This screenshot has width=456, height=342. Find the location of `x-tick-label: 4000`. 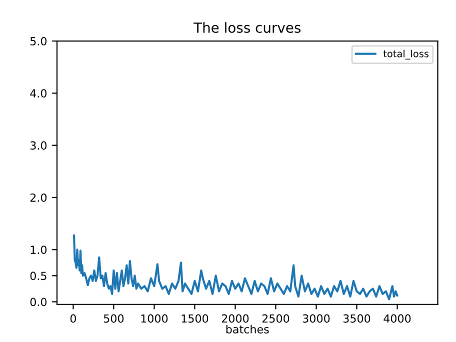

x-tick-label: 4000 is located at coordinates (397, 318).